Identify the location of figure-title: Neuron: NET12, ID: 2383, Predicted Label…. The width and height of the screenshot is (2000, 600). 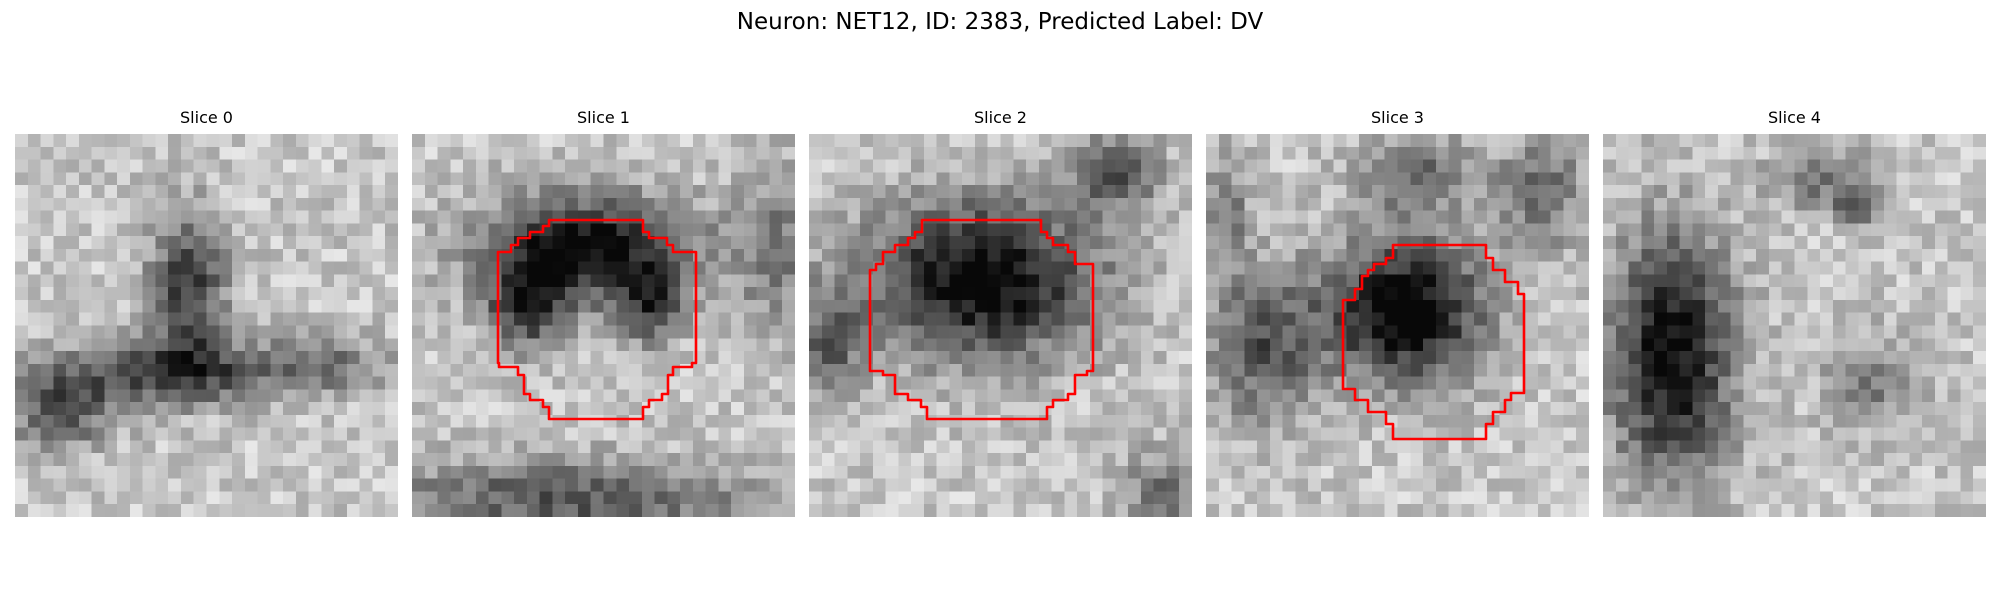
(1000, 22).